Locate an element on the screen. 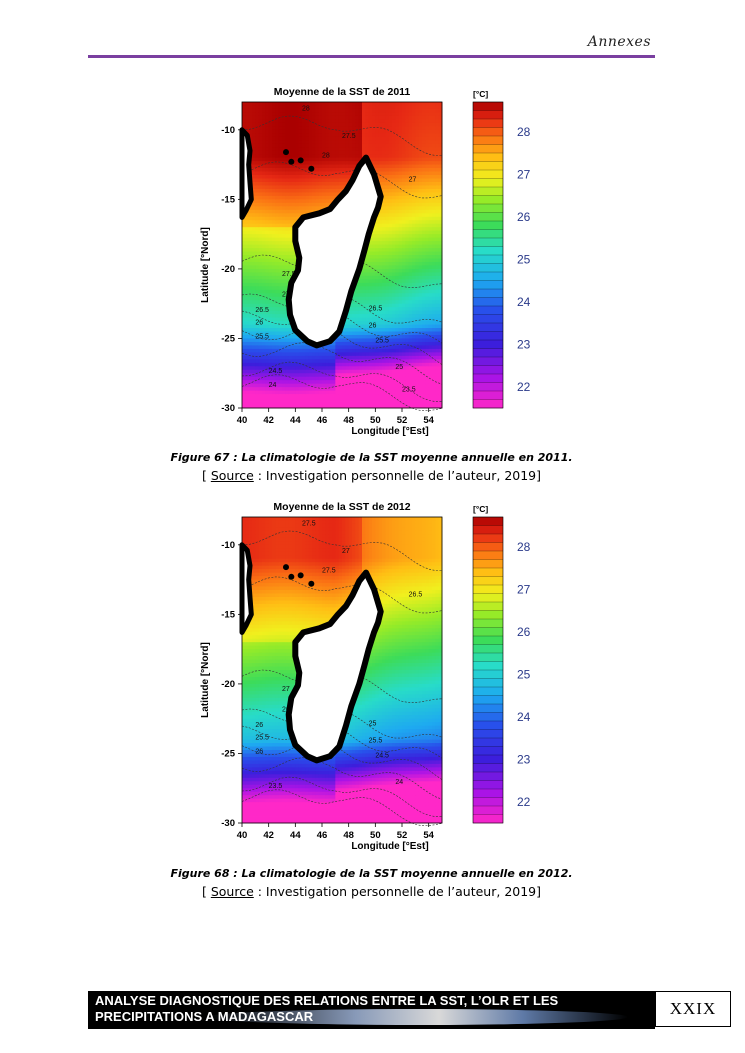 The height and width of the screenshot is (1053, 745). header-rule is located at coordinates (371, 56).